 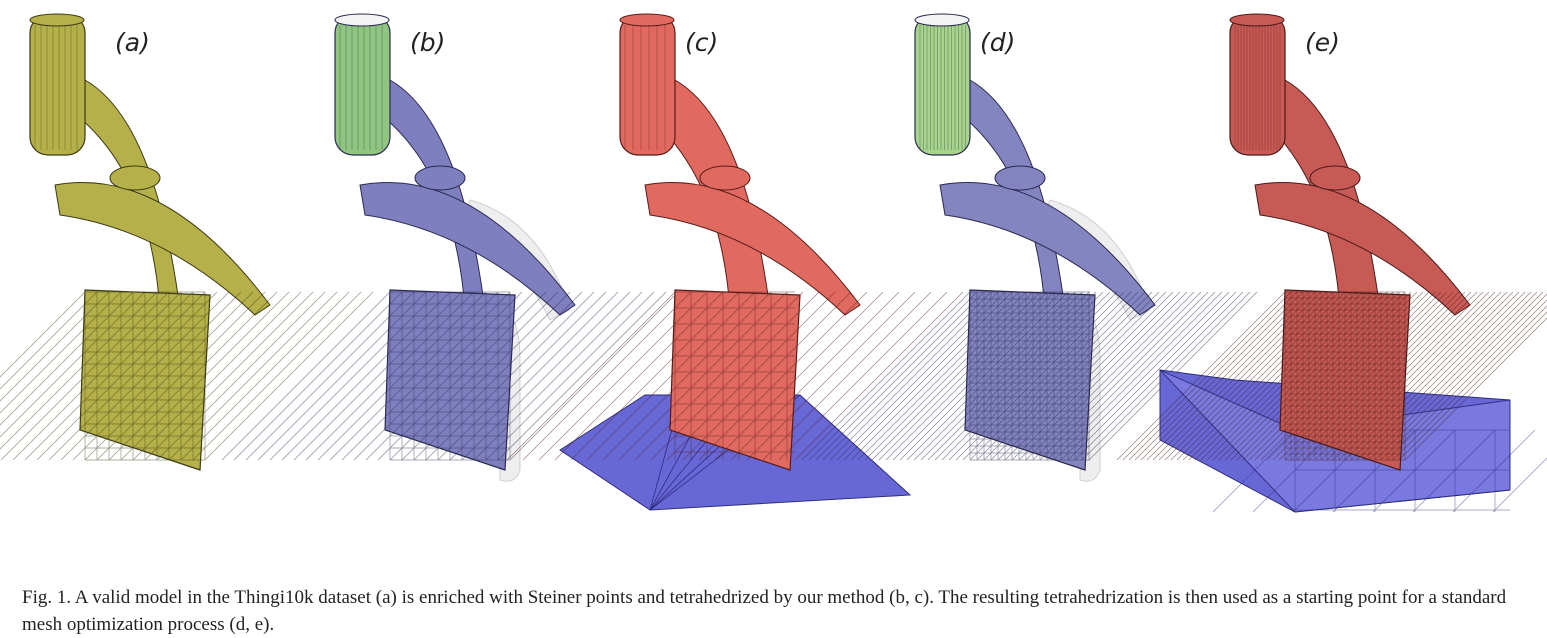 What do you see at coordinates (132, 42) in the screenshot?
I see `panel-label-a: (a)` at bounding box center [132, 42].